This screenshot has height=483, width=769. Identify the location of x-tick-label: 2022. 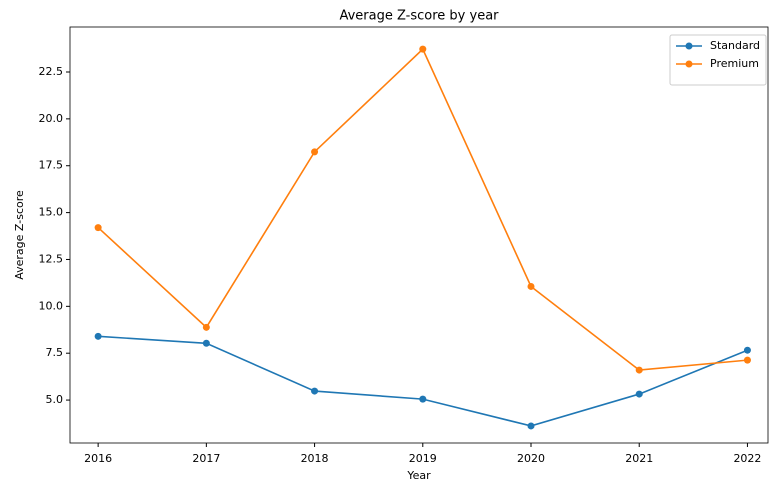
(747, 458).